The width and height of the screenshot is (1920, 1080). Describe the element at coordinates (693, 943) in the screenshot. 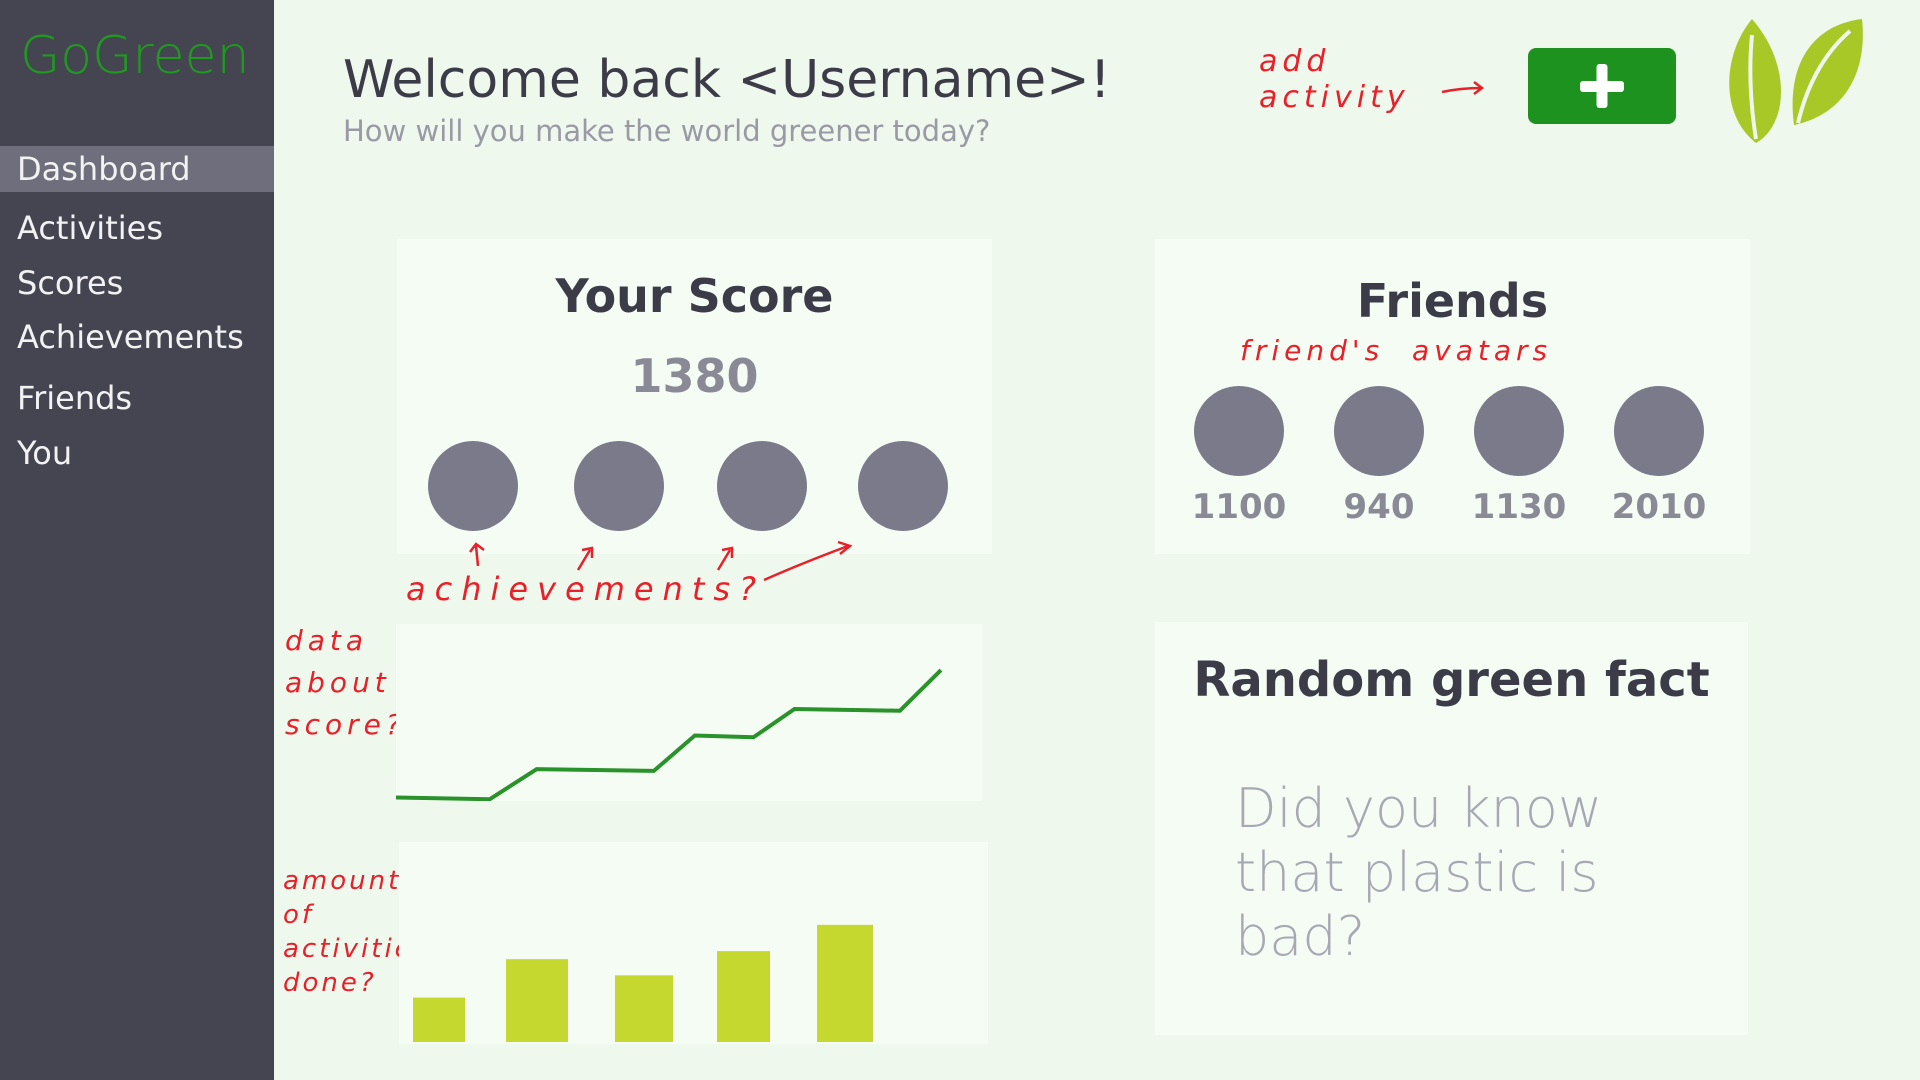

I see `activities-bar-chart` at that location.